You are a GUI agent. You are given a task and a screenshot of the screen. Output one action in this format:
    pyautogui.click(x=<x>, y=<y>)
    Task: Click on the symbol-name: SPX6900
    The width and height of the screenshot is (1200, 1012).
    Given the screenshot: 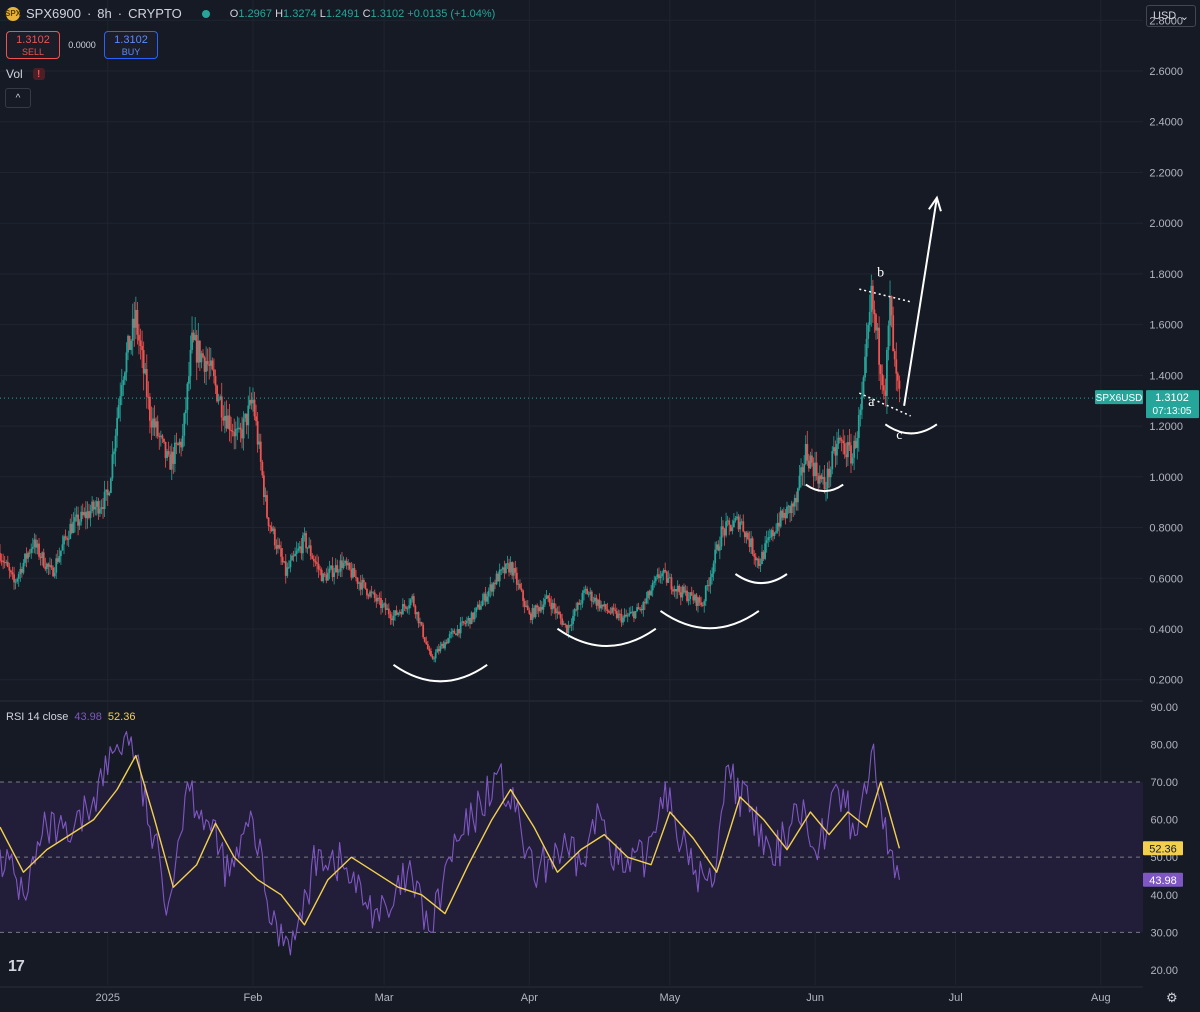 What is the action you would take?
    pyautogui.click(x=53, y=13)
    